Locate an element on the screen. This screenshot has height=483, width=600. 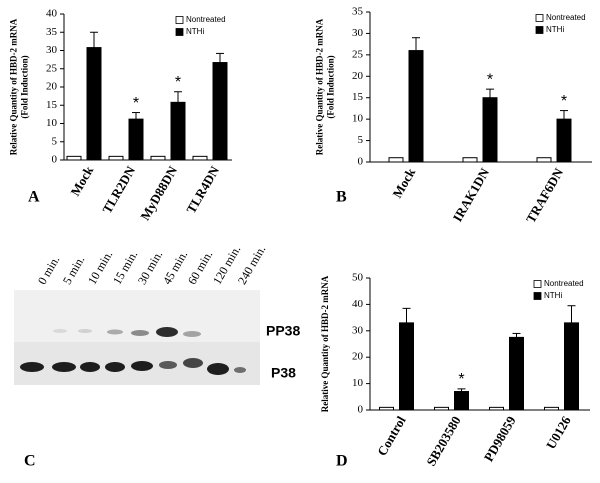
x-tick-label: U0126 is located at coordinates (558, 432).